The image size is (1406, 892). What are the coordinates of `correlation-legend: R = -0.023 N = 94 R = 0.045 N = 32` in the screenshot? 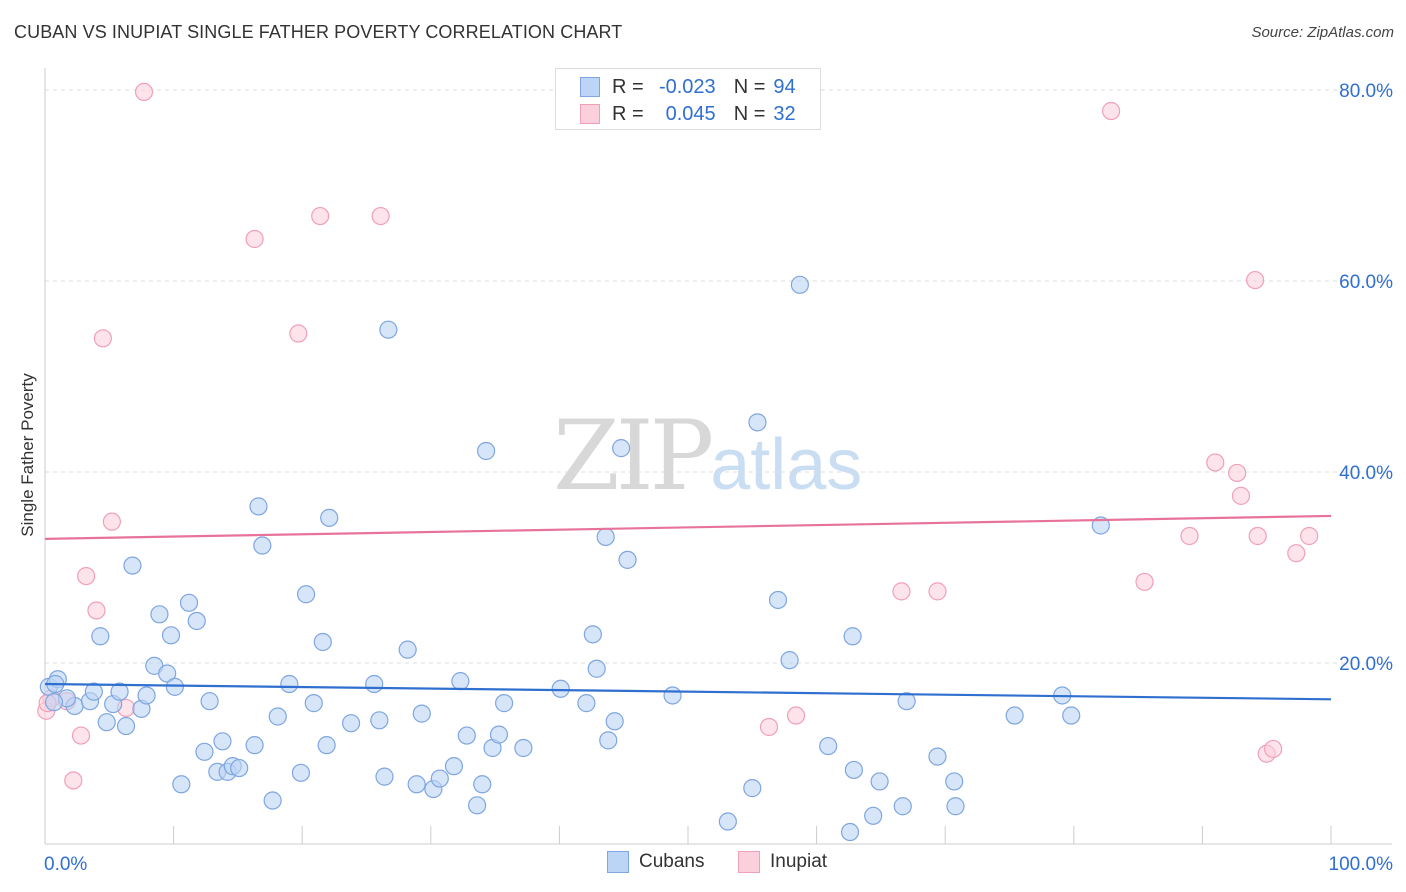 It's located at (688, 99).